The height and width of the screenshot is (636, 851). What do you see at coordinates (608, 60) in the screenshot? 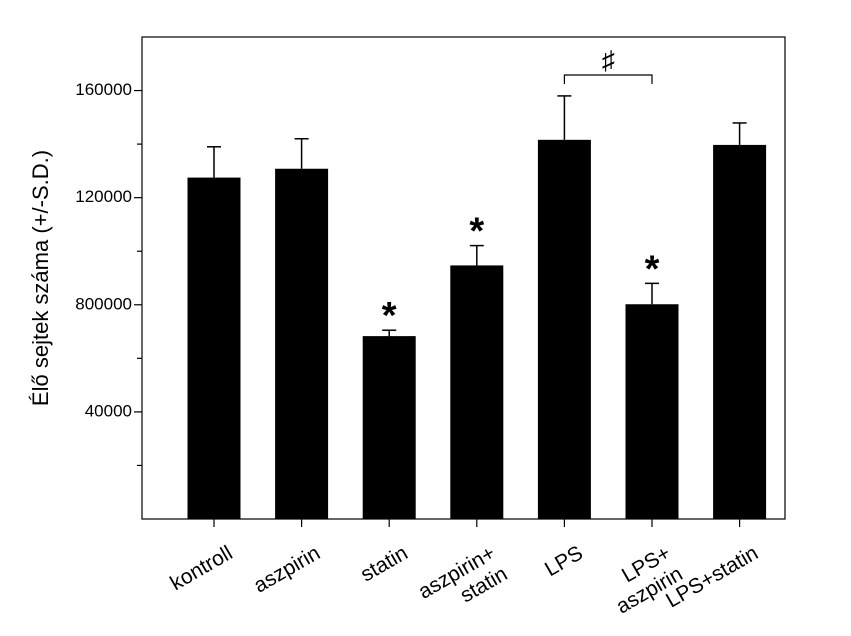
I see `bracket-label: ♯` at bounding box center [608, 60].